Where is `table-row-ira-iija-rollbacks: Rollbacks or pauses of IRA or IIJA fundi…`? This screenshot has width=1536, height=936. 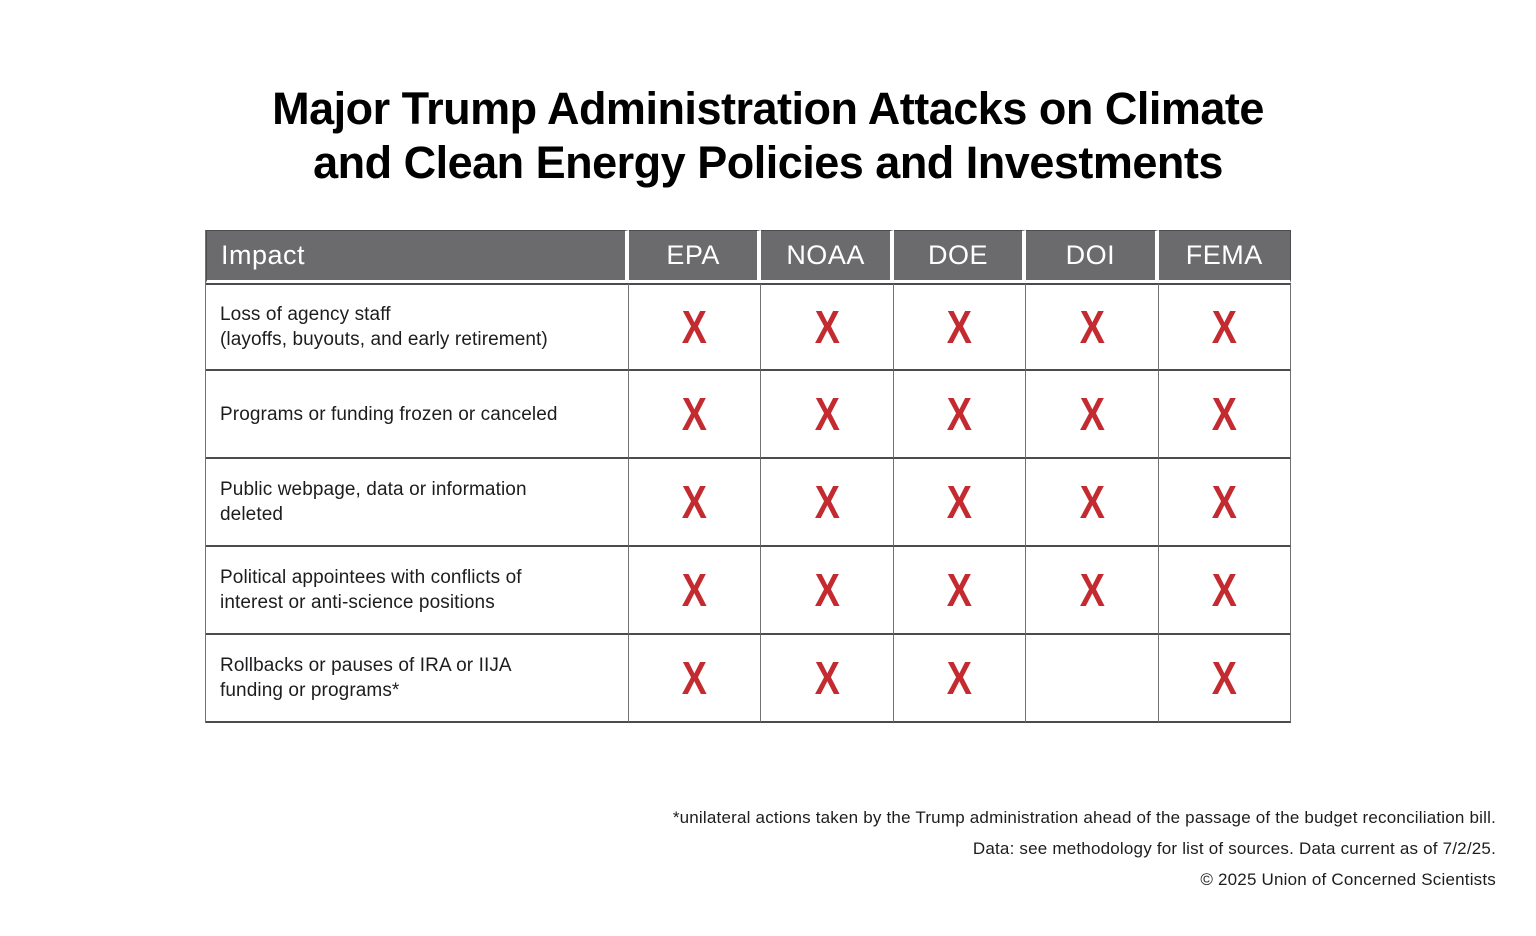 table-row-ira-iija-rollbacks: Rollbacks or pauses of IRA or IIJA fundi… is located at coordinates (748, 679).